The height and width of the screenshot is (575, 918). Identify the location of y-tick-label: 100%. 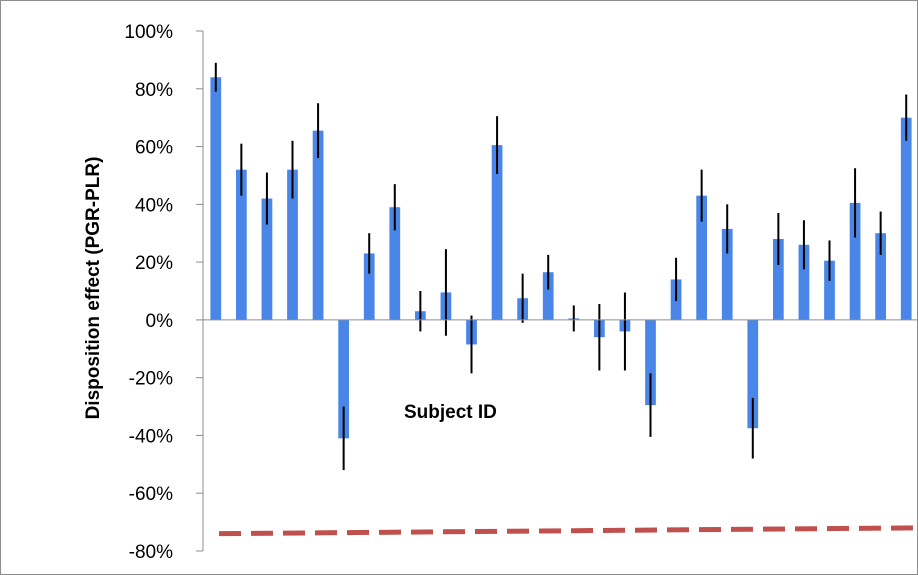
(148, 32).